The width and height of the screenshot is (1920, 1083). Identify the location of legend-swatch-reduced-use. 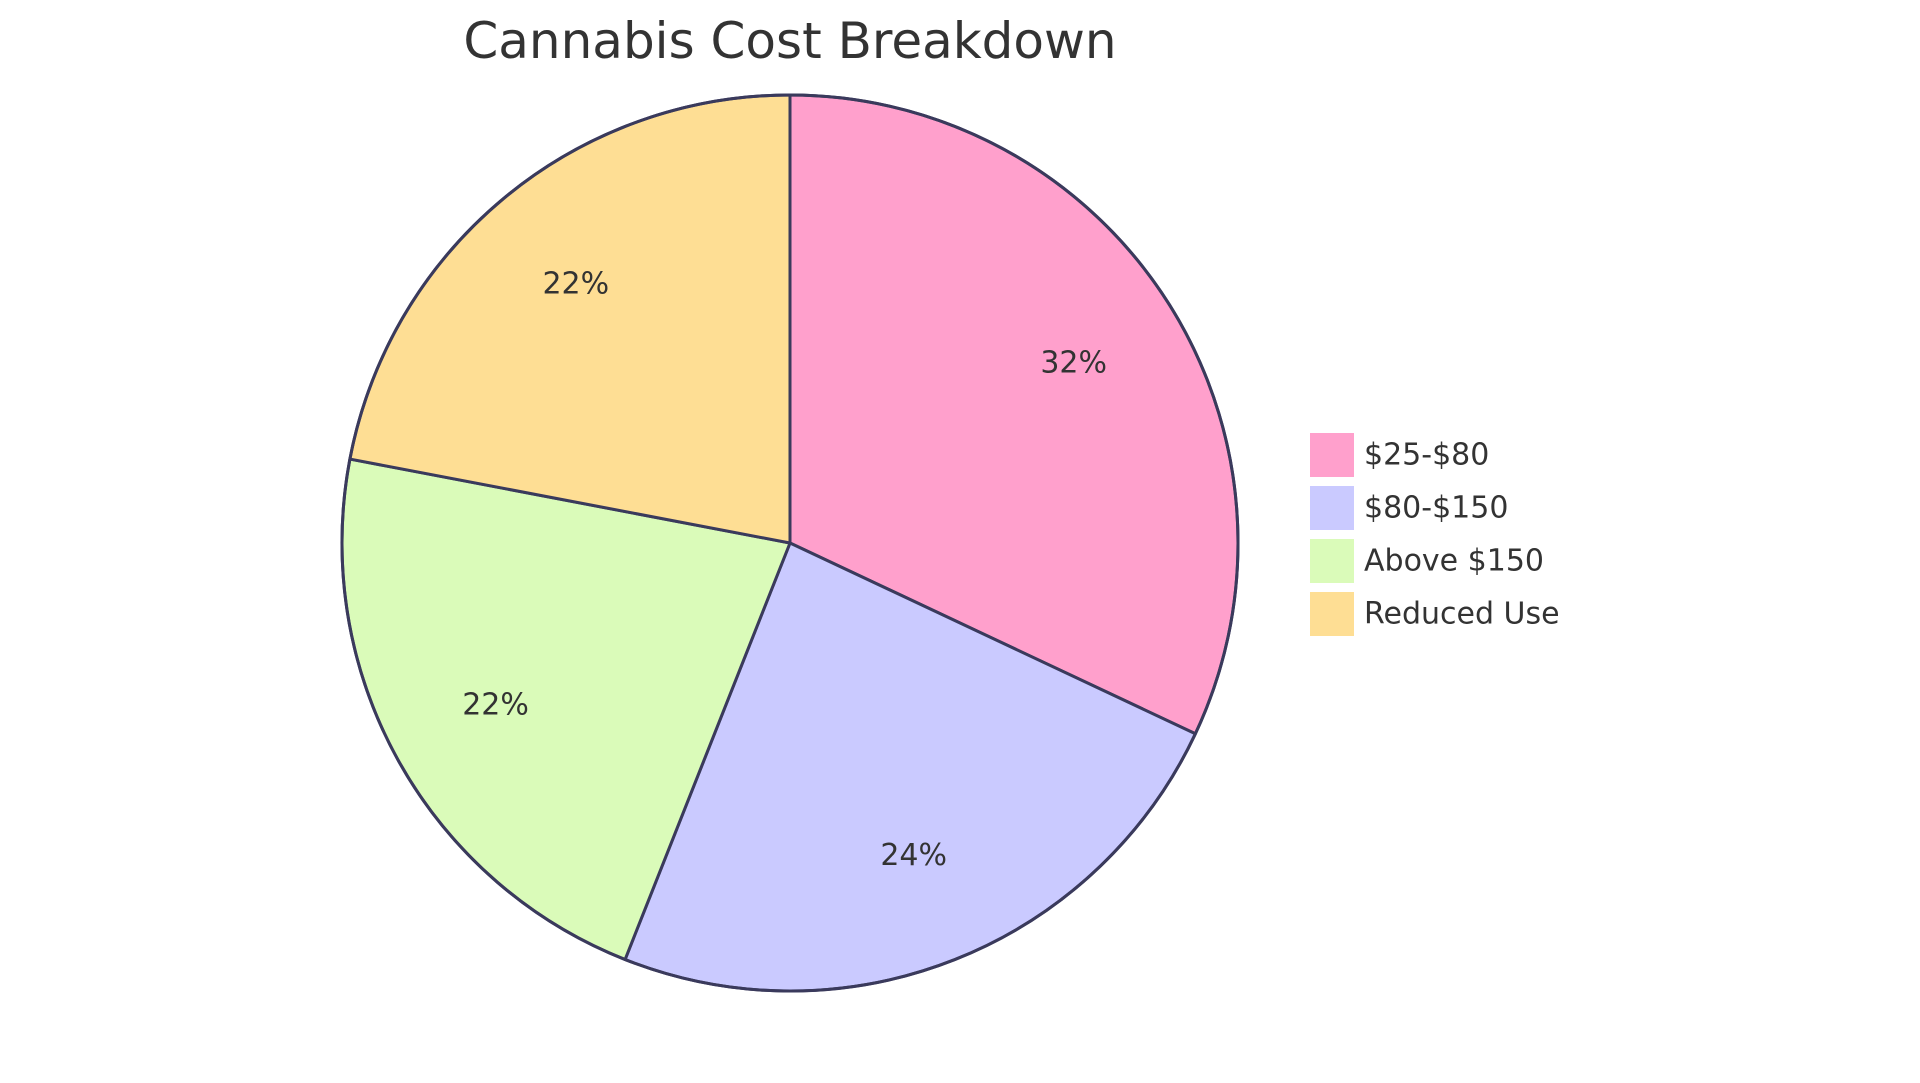
(1332, 614).